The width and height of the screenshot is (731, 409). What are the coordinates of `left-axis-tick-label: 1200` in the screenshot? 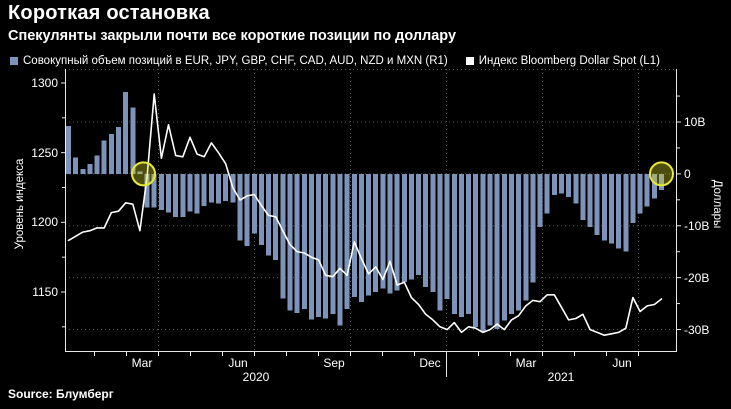 It's located at (44, 222).